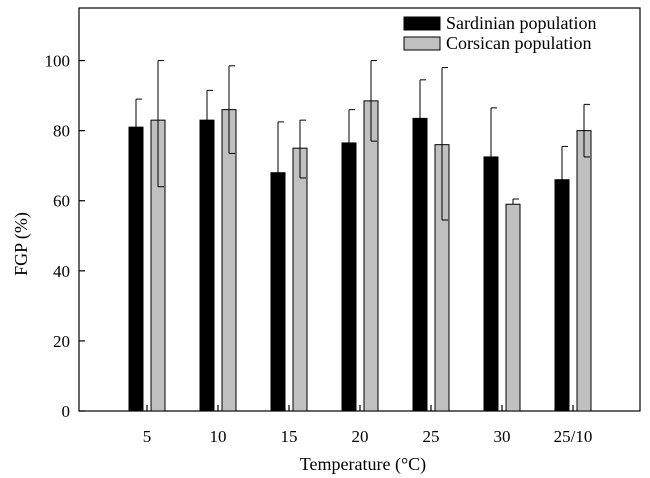  Describe the element at coordinates (502, 436) in the screenshot. I see `x-tick-label: 30` at that location.